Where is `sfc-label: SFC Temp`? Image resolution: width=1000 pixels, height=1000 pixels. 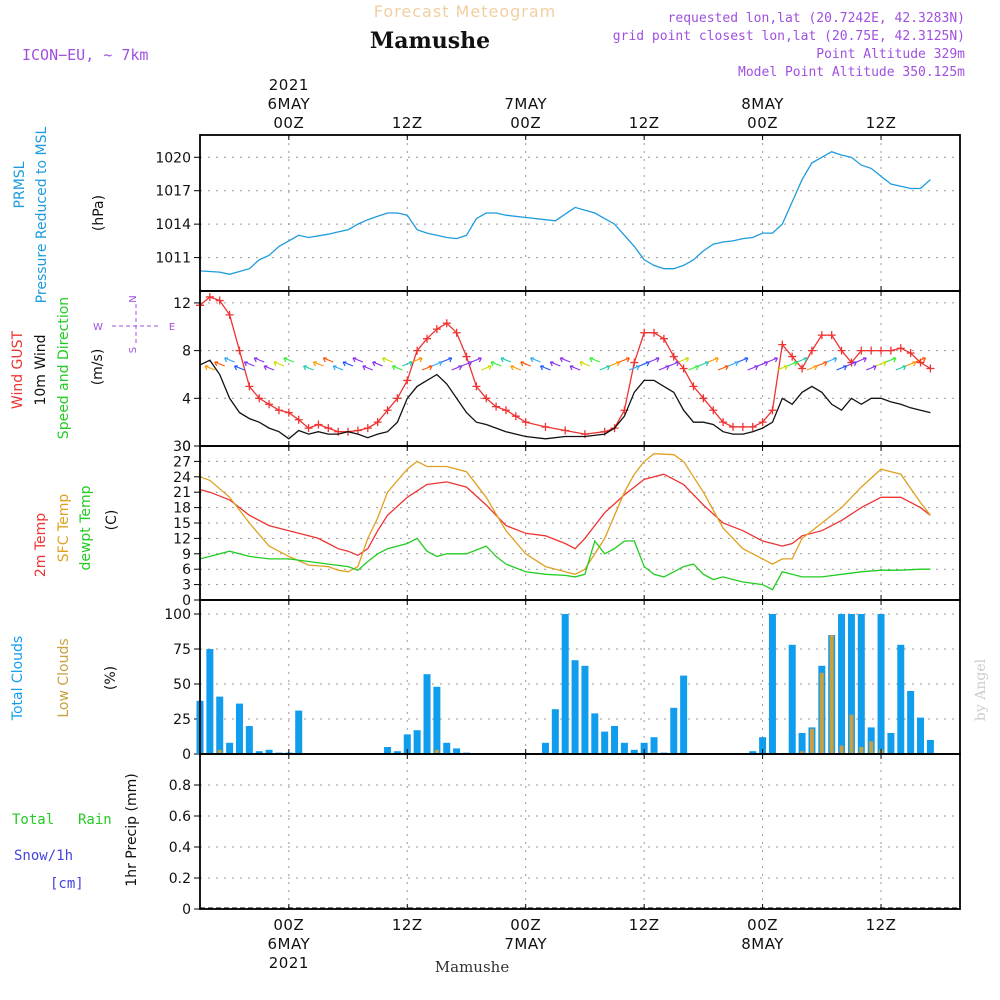 sfc-label: SFC Temp is located at coordinates (64, 528).